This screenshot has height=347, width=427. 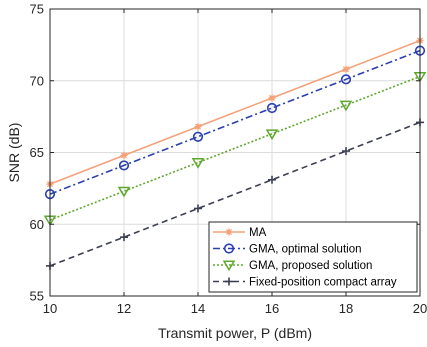 I want to click on legend-entry: GMA, optimal solution, so click(x=287, y=249).